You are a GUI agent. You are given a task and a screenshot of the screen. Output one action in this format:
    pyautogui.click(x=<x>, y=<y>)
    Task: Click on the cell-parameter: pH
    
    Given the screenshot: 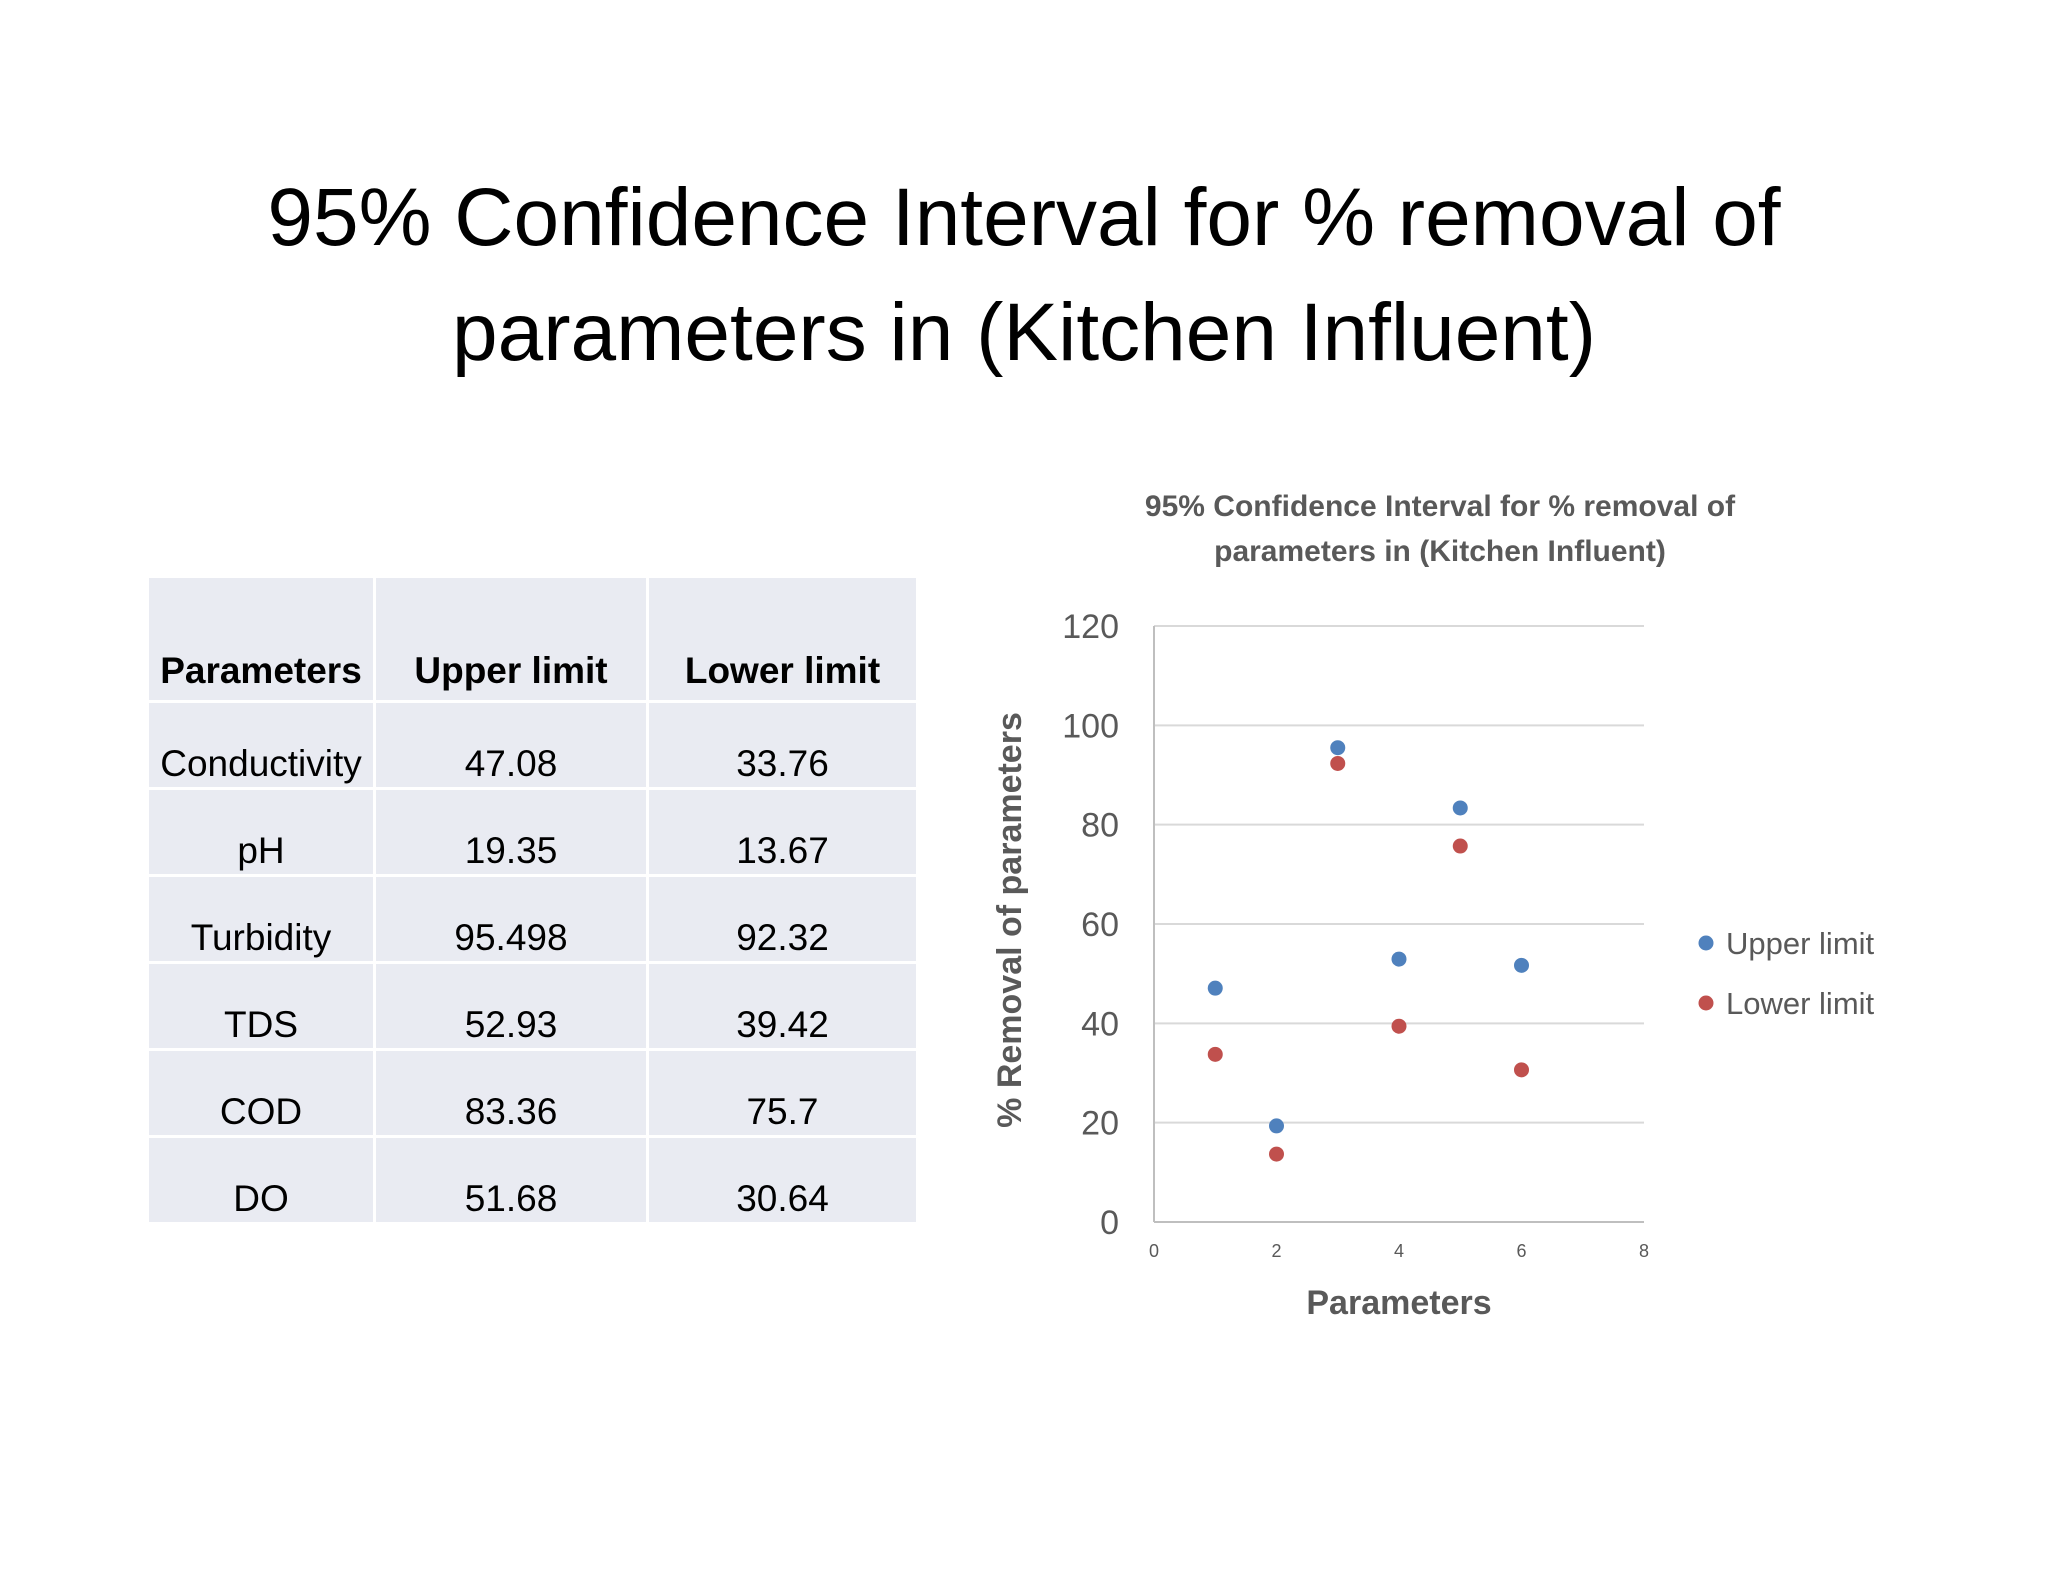 What is the action you would take?
    pyautogui.click(x=261, y=832)
    